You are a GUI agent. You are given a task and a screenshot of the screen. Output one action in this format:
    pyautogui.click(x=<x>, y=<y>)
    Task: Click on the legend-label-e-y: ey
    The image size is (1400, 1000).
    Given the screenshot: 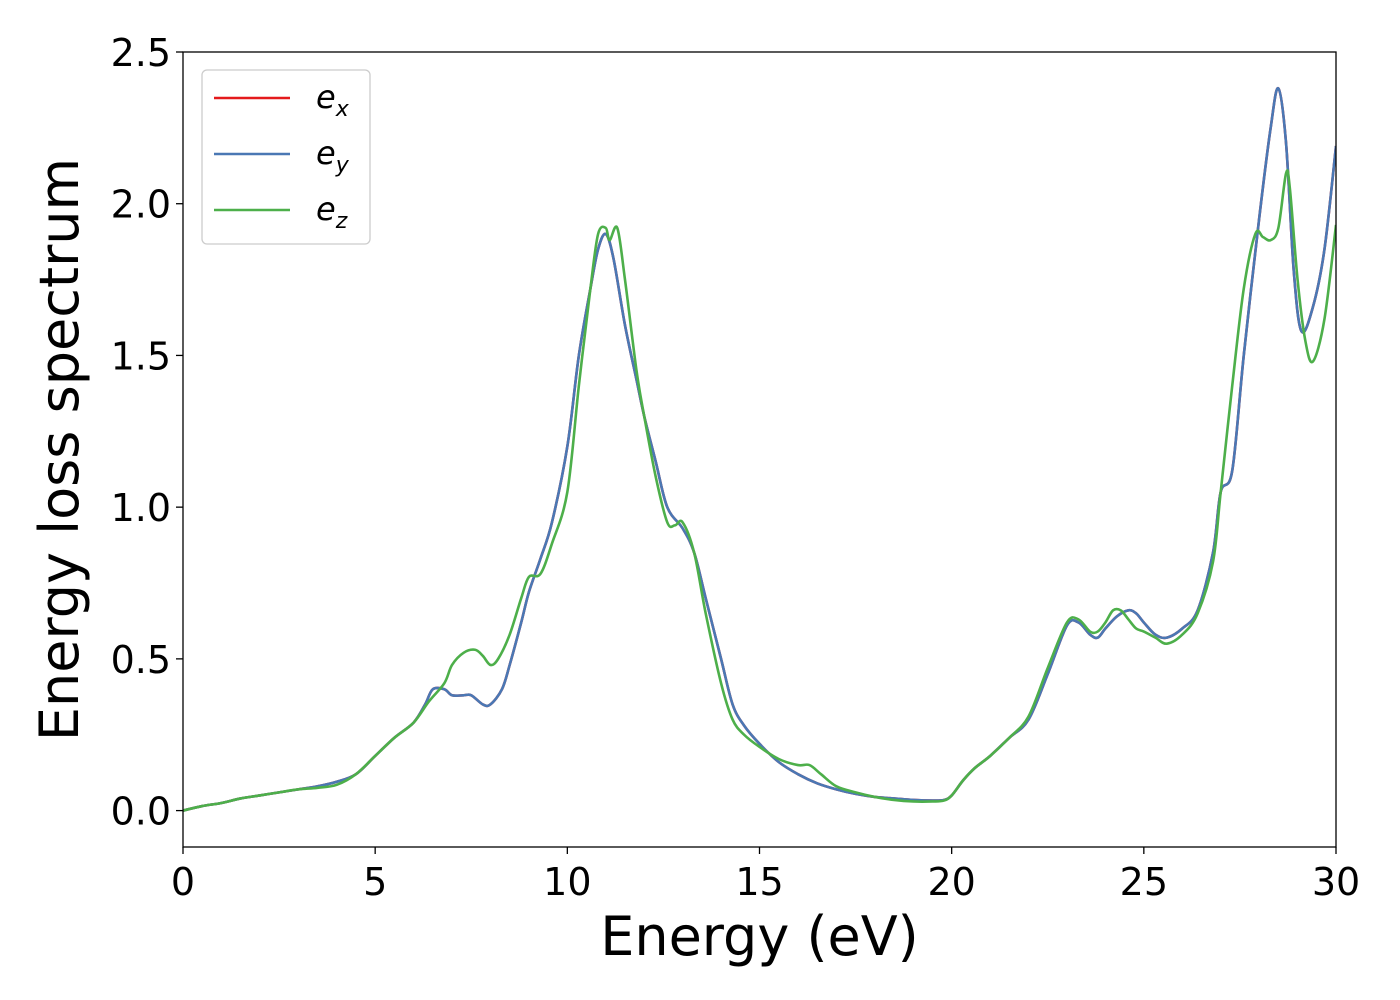 What is the action you would take?
    pyautogui.click(x=333, y=156)
    